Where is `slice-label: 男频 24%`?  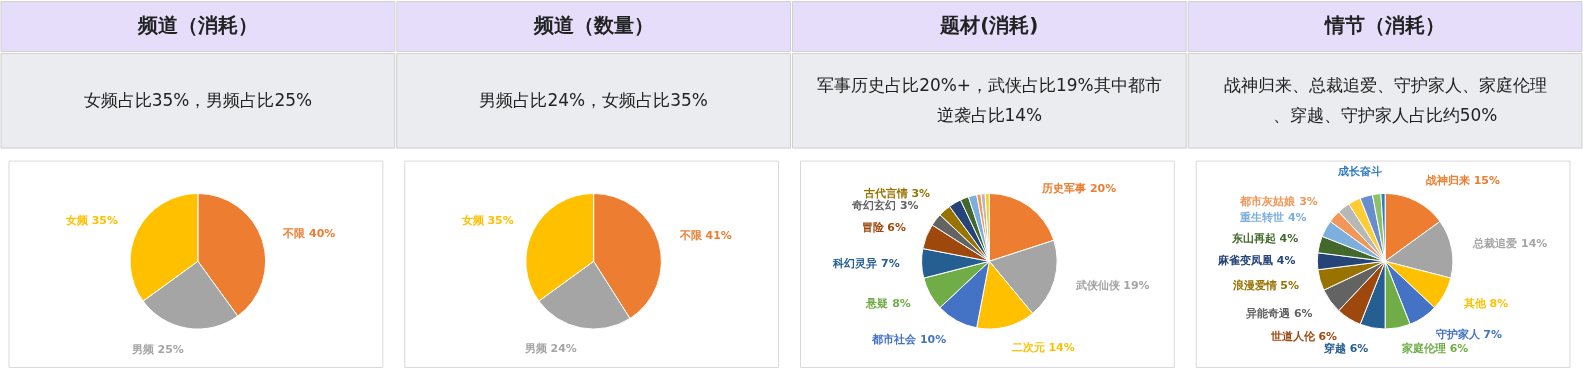
slice-label: 男频 24% is located at coordinates (550, 349).